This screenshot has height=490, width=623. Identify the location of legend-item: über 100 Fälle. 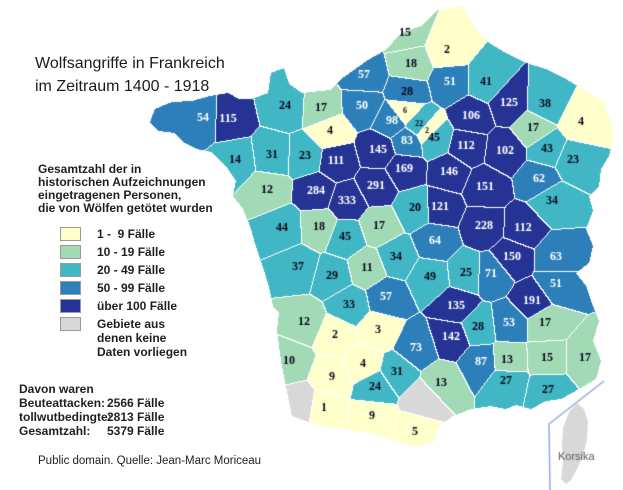
(123, 306).